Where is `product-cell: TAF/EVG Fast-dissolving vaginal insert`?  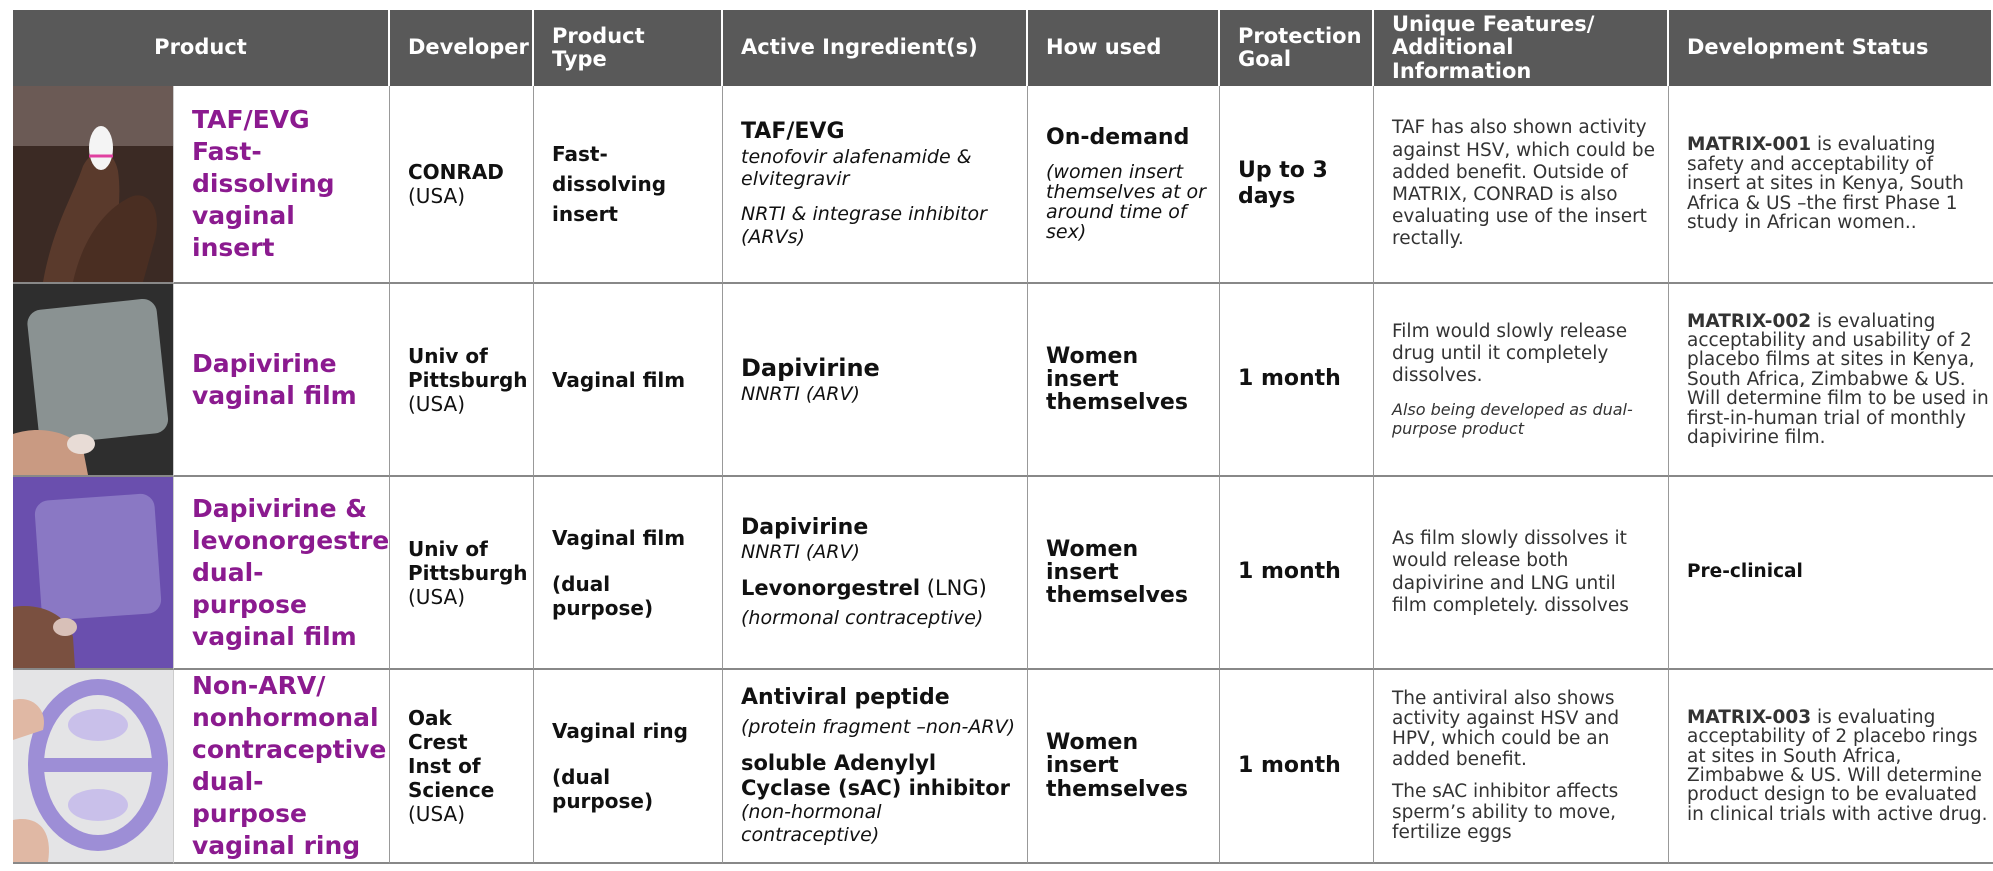 product-cell: TAF/EVG Fast-dissolving vaginal insert is located at coordinates (282, 185).